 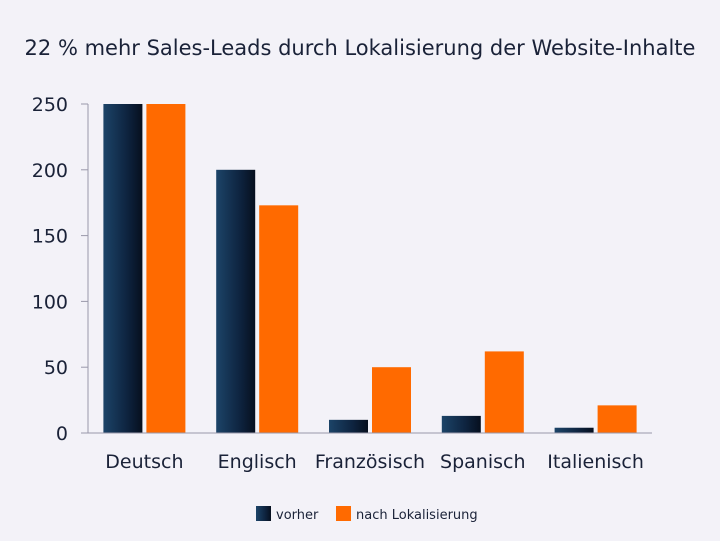 I want to click on x-category-label: Deutsch, so click(x=144, y=462).